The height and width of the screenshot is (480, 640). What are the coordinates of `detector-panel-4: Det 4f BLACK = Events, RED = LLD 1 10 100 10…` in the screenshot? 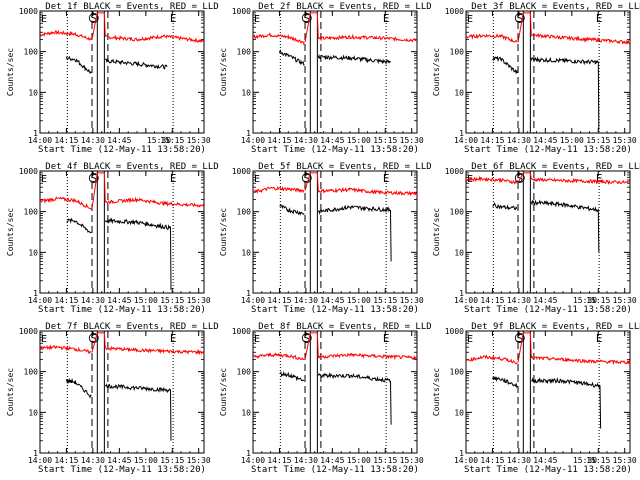 It's located at (112, 238).